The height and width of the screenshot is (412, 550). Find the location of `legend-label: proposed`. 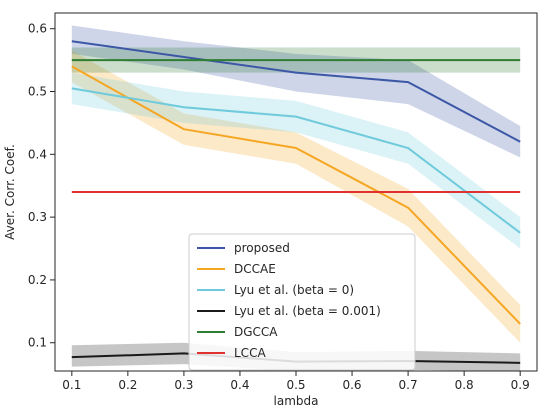

legend-label: proposed is located at coordinates (262, 248).